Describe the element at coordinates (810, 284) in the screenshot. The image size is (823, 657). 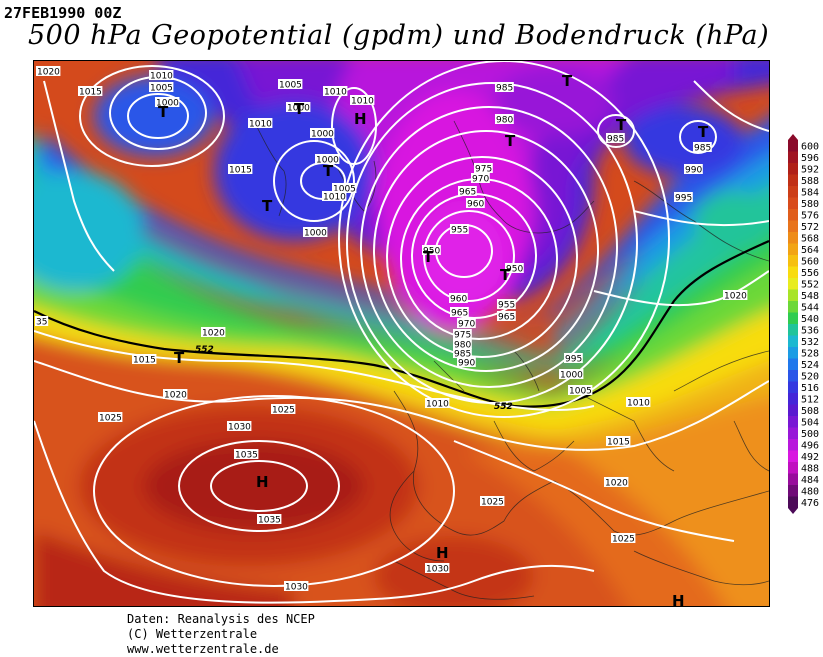
I see `legend-value: 552` at that location.